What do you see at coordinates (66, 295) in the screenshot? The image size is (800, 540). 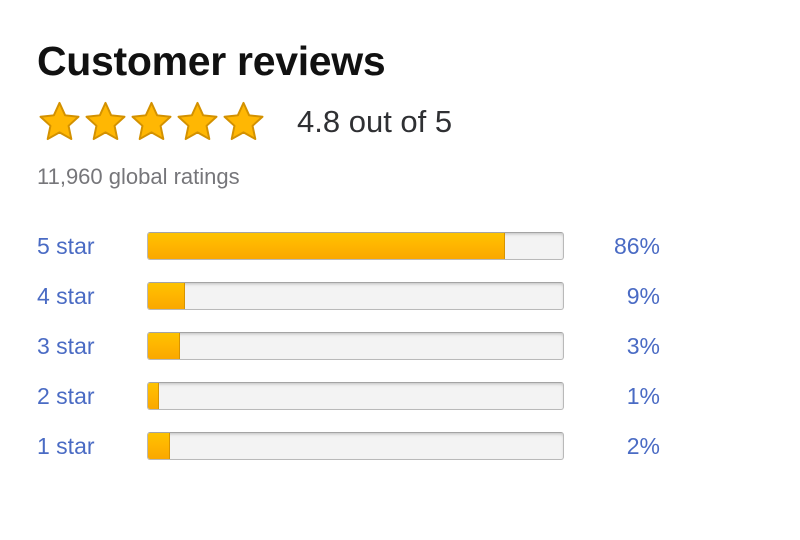 I see `star-label-link: 4 star` at bounding box center [66, 295].